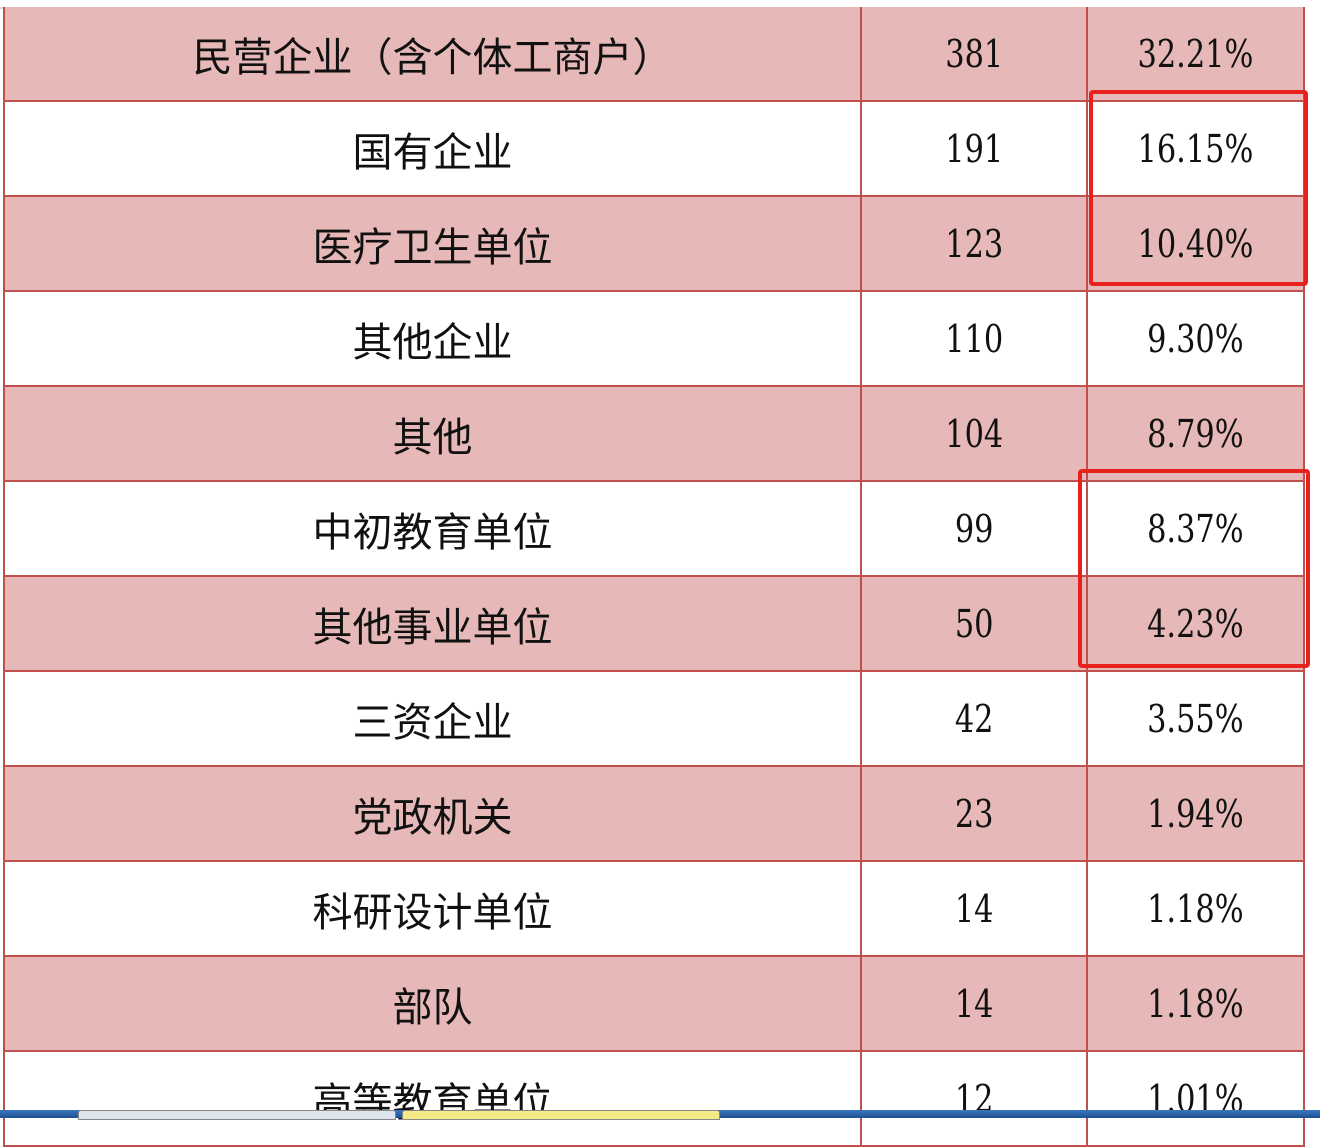  What do you see at coordinates (432, 437) in the screenshot?
I see `category-cell-text: 其他` at bounding box center [432, 437].